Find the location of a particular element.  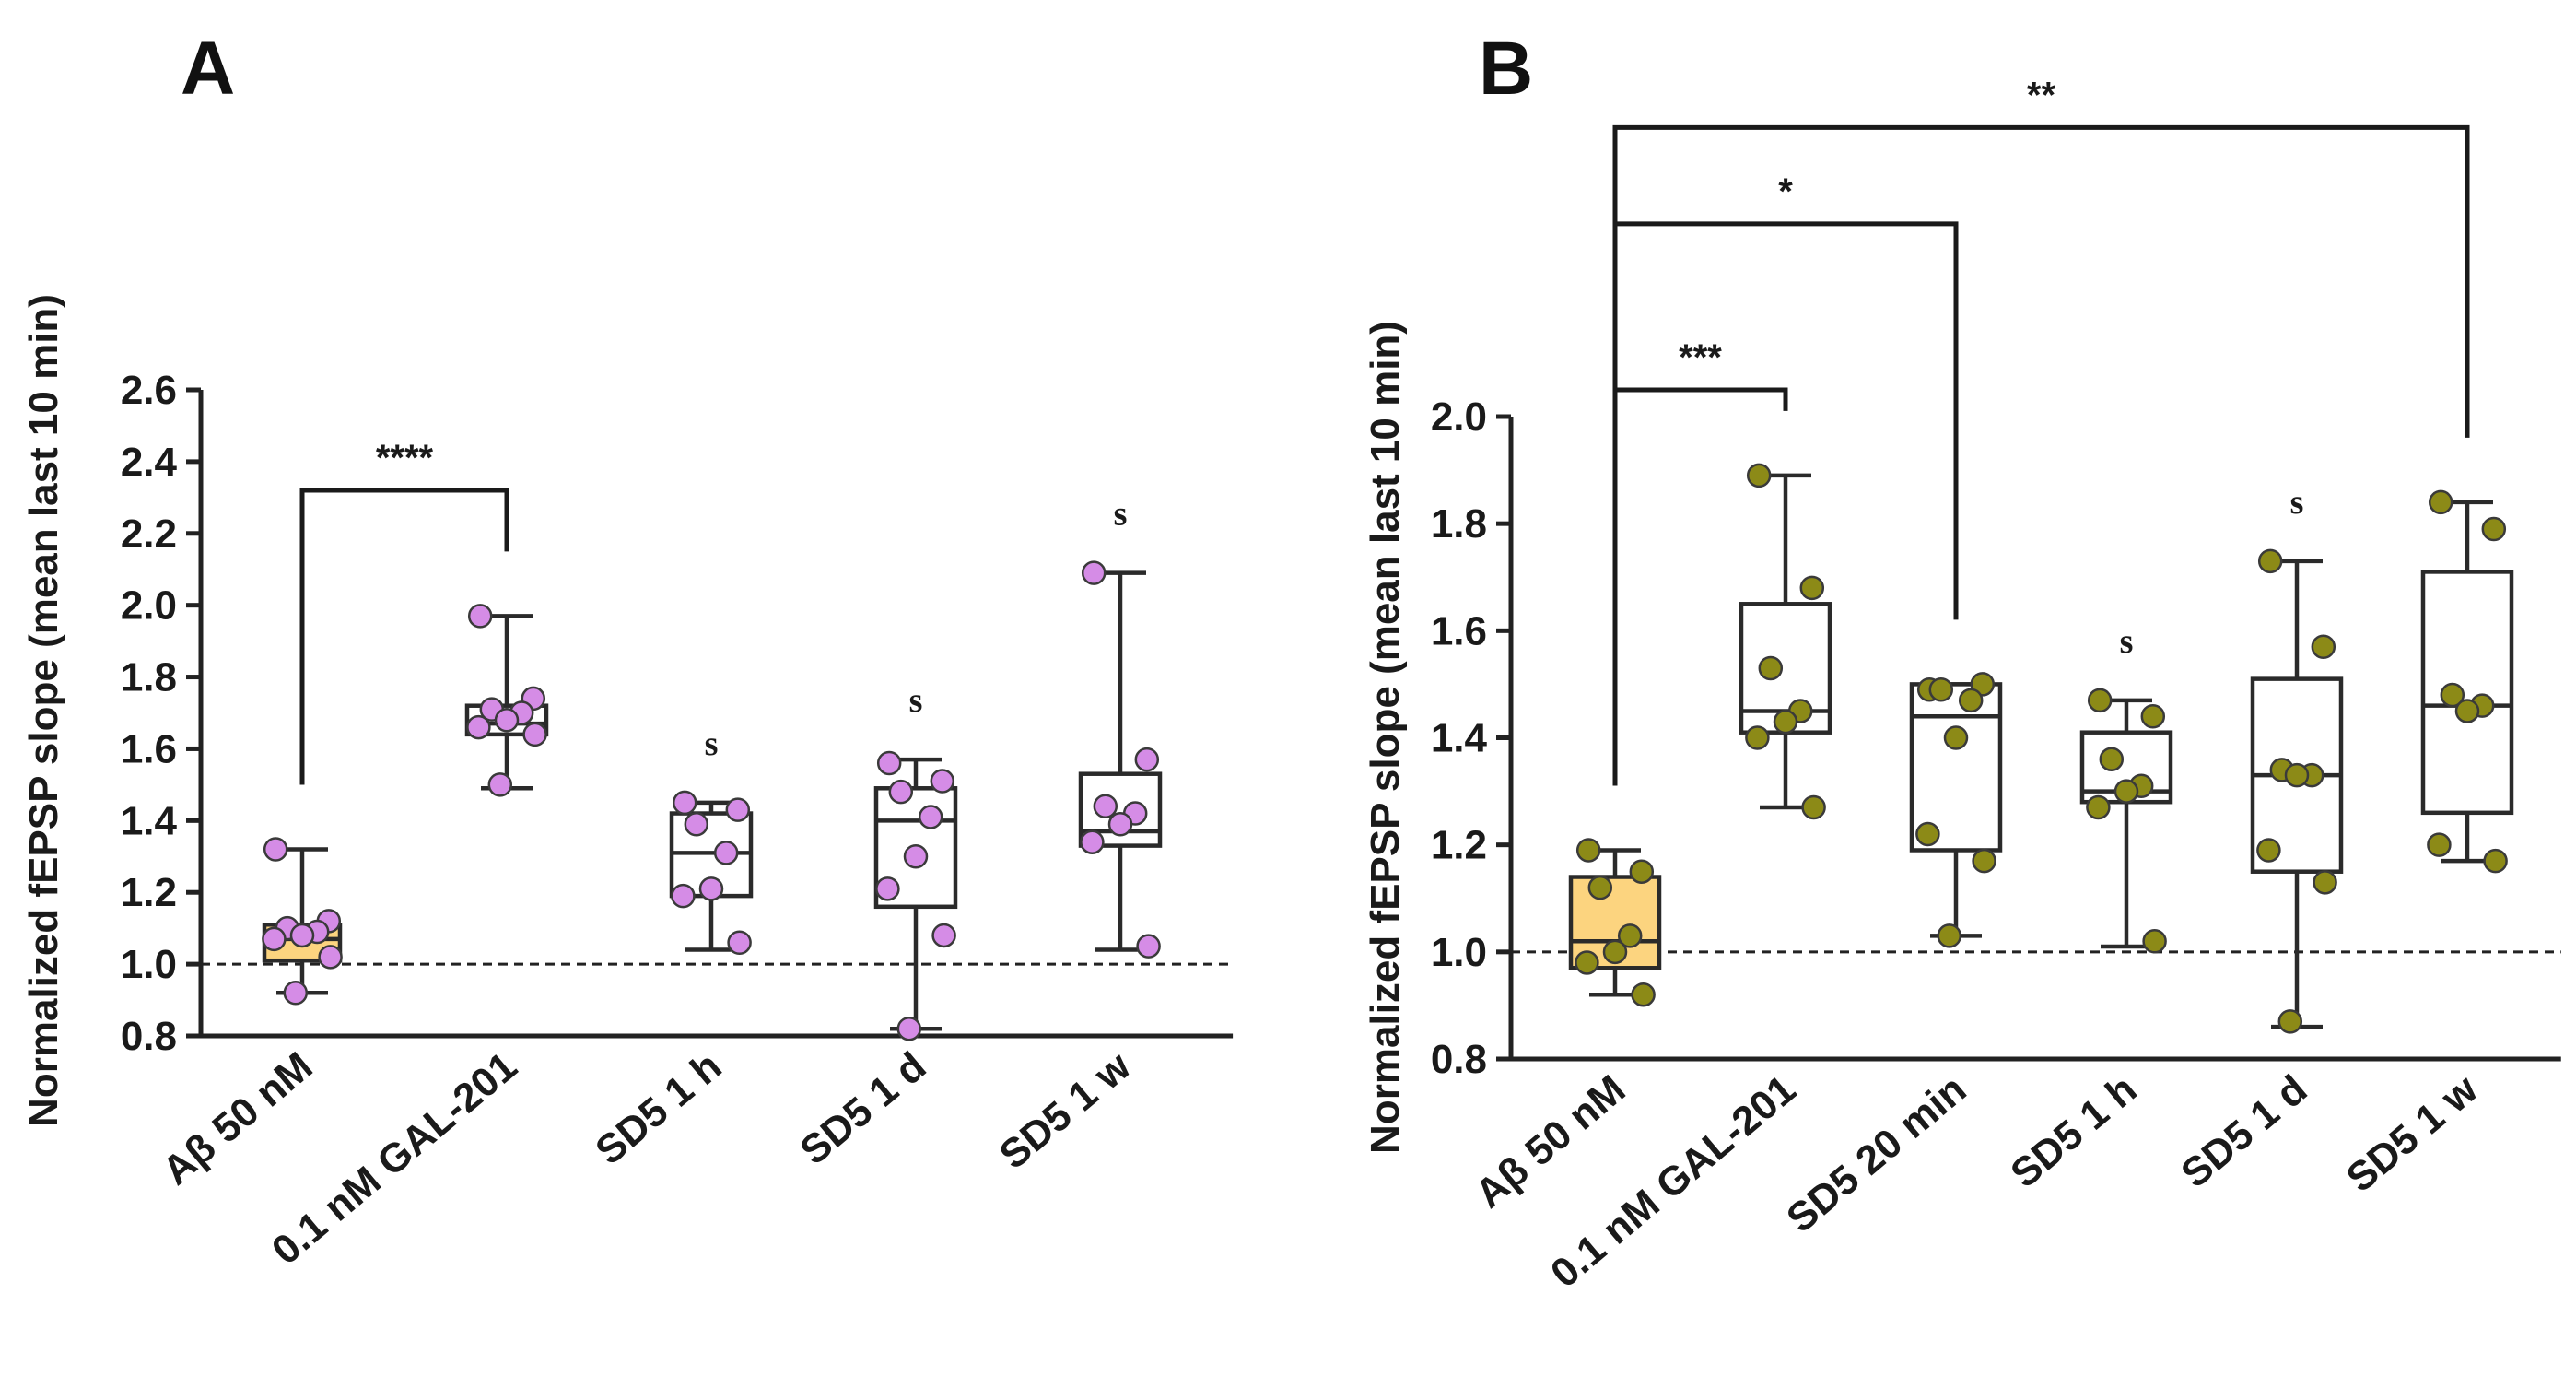

comparison-label: ** is located at coordinates (2041, 95).